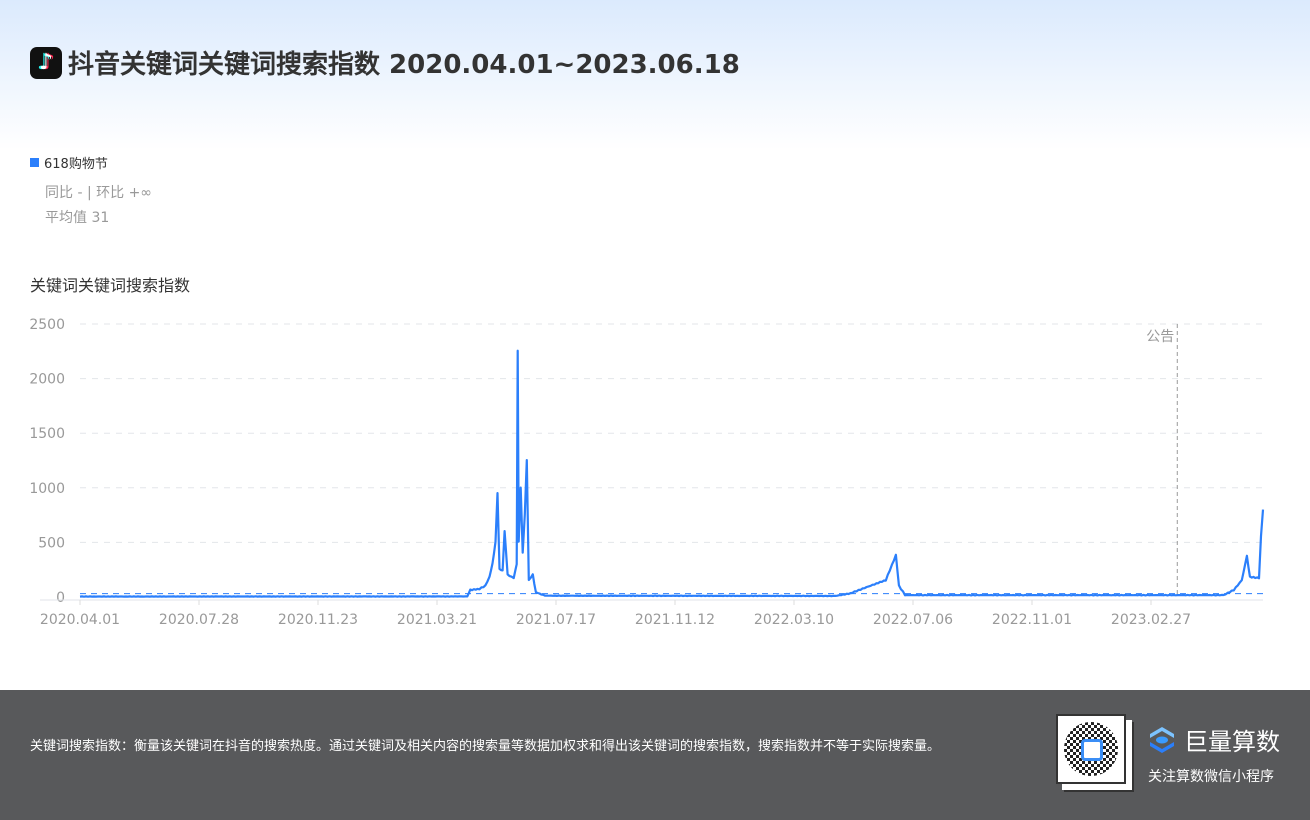  What do you see at coordinates (404, 65) in the screenshot?
I see `title-text: 抖音关键词关键词搜索指数 2020.04.01~2023.06.18` at bounding box center [404, 65].